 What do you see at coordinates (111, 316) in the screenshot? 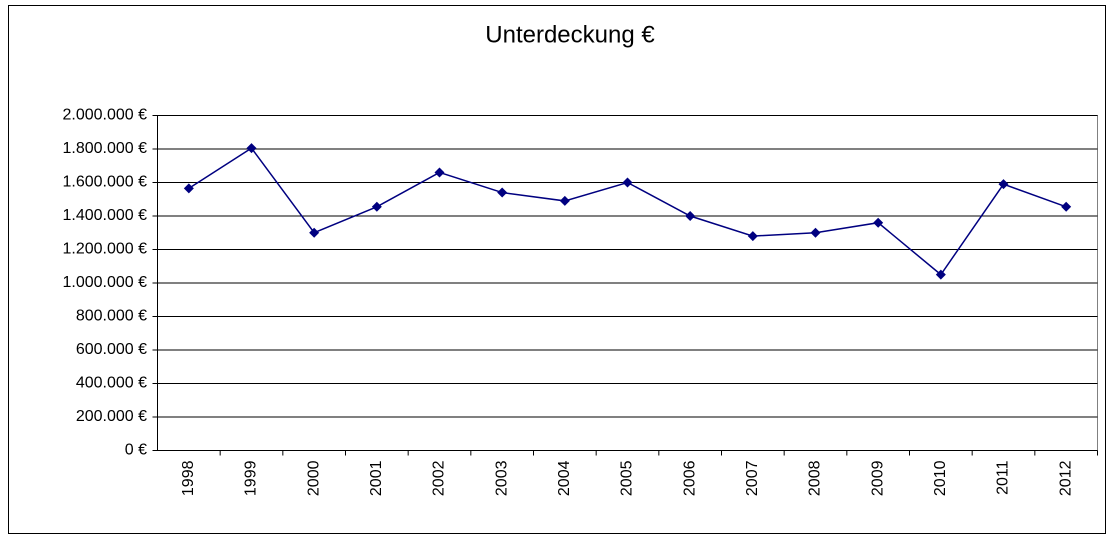
I see `y-tick-label: 800.000 €` at bounding box center [111, 316].